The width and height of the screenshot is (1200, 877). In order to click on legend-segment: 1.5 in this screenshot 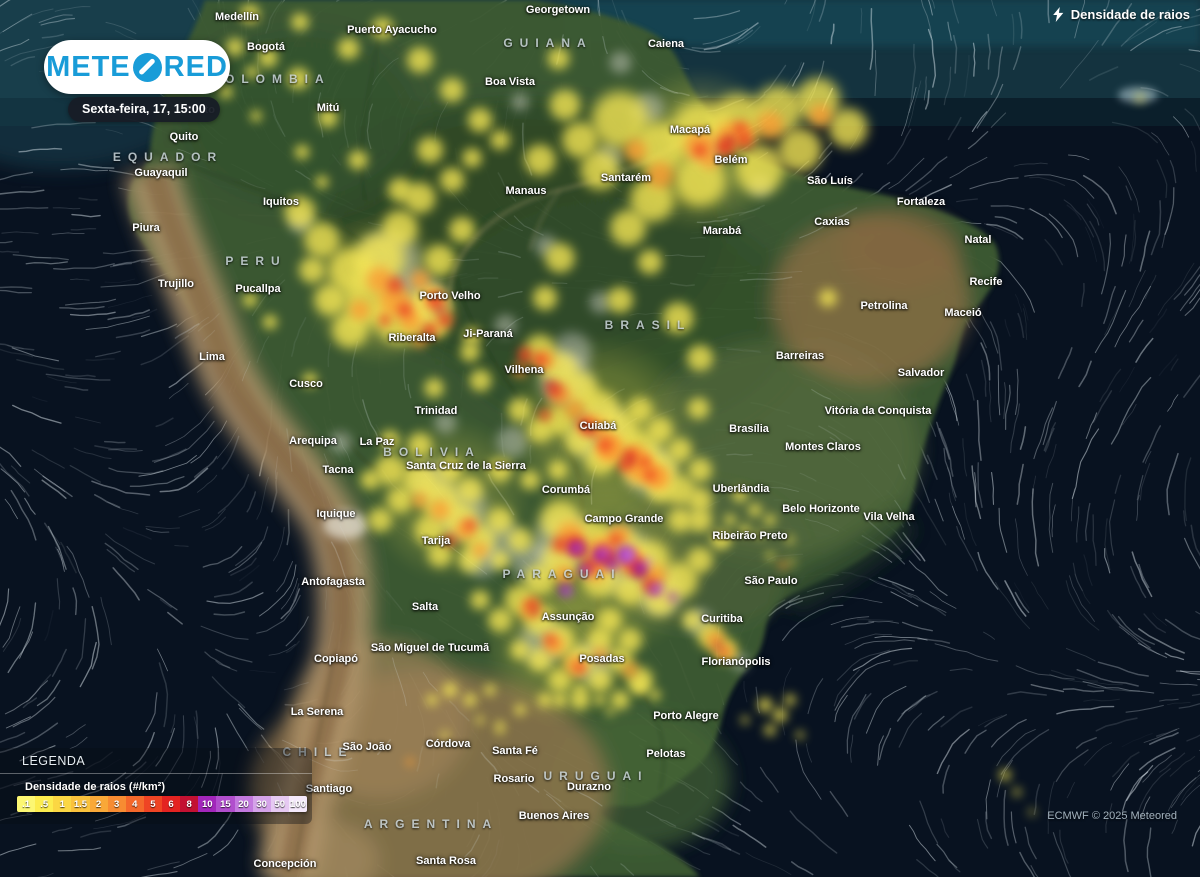, I will do `click(80, 804)`.